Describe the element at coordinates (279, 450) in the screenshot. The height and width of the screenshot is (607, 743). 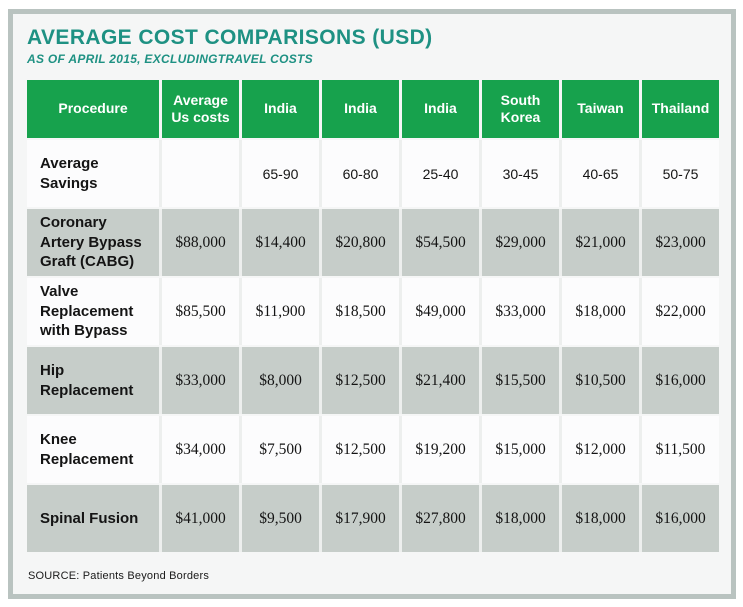
I see `cost-cell: $7,500` at that location.